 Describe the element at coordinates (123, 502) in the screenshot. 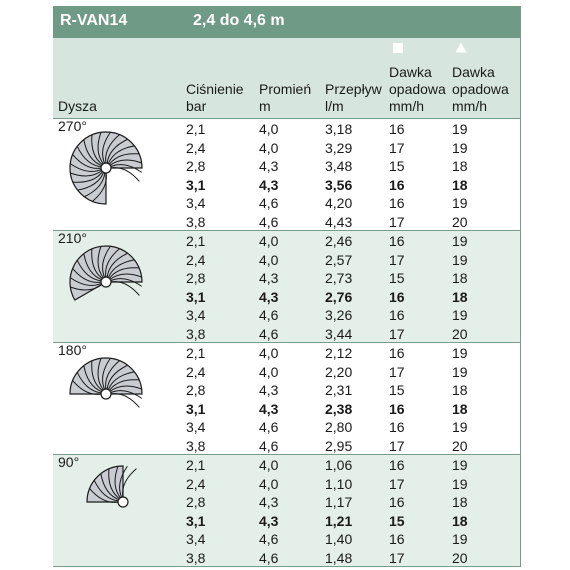

I see `nozzle-hub` at that location.